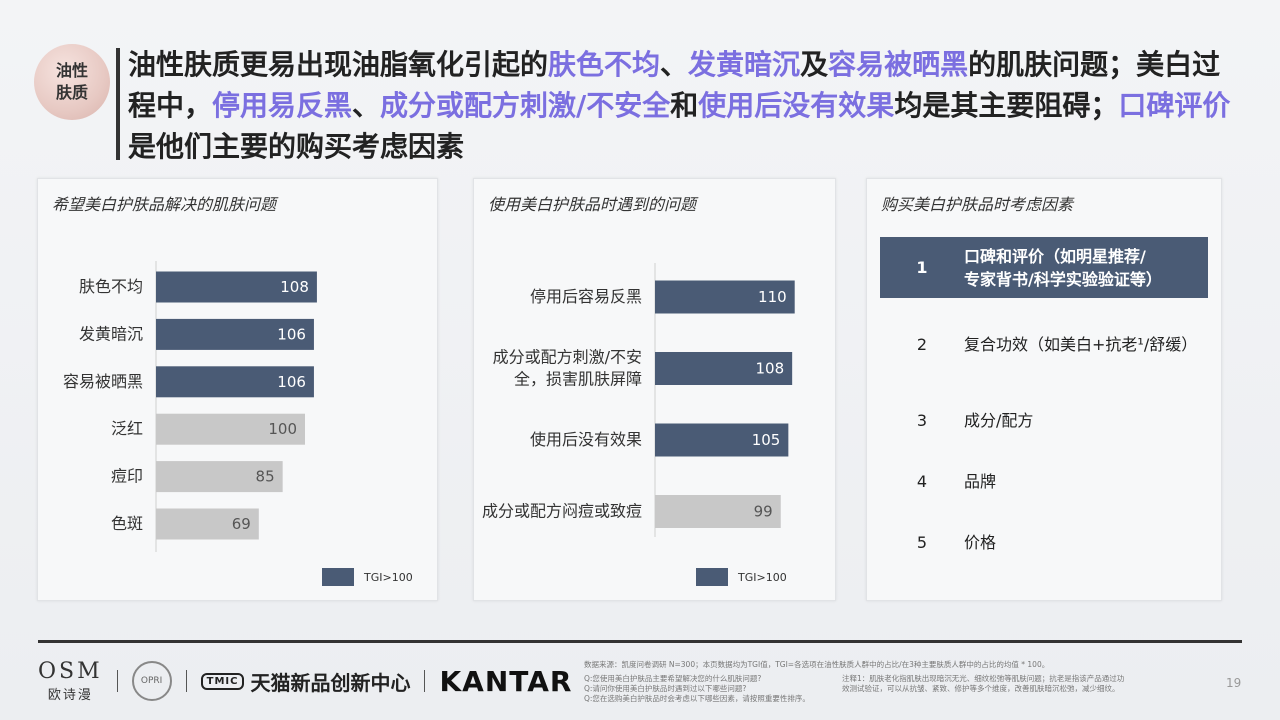 The height and width of the screenshot is (720, 1280). I want to click on factor-rank: 1, so click(922, 267).